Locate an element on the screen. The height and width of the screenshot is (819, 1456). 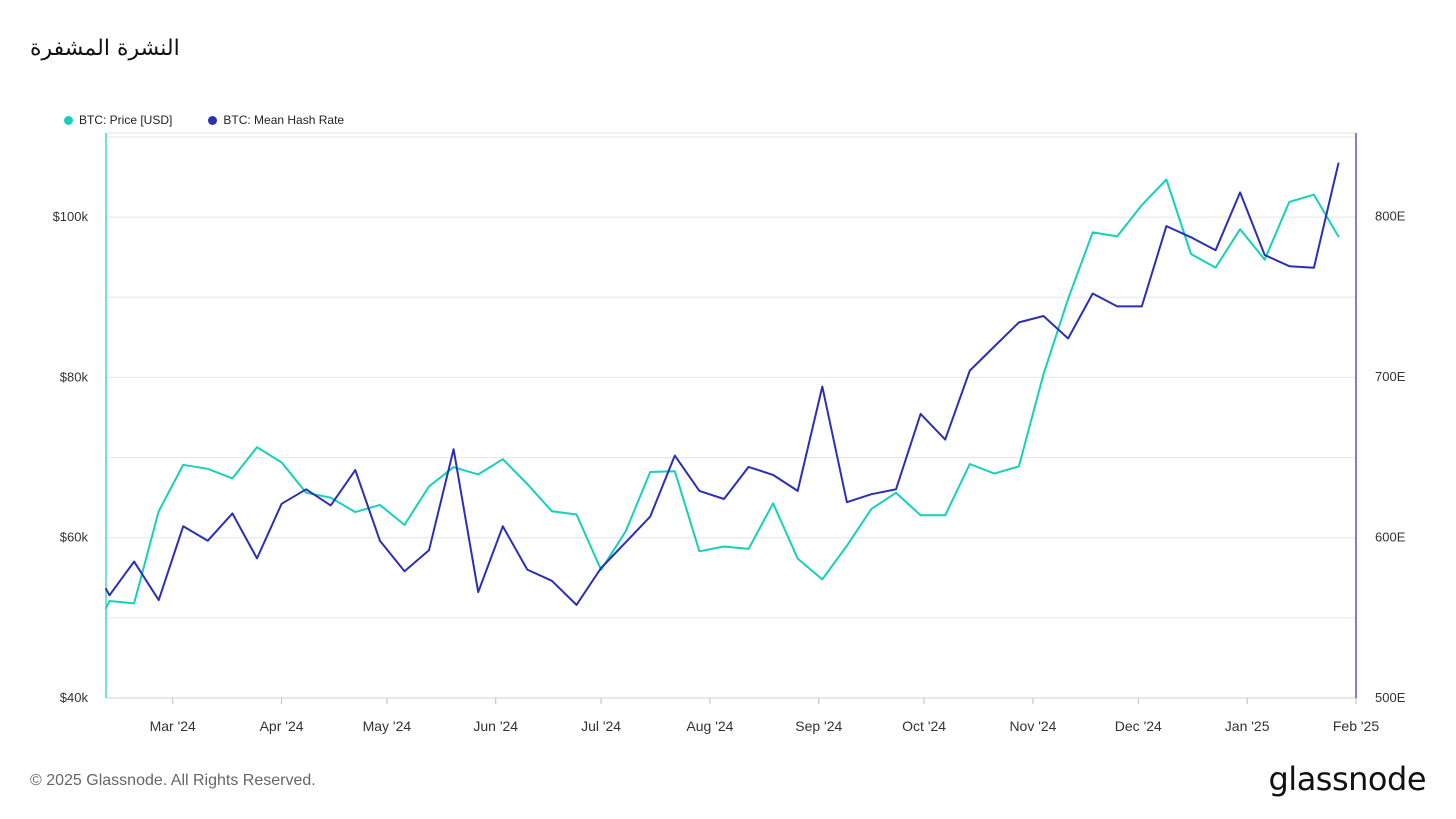
legend-dot-price is located at coordinates (68, 120).